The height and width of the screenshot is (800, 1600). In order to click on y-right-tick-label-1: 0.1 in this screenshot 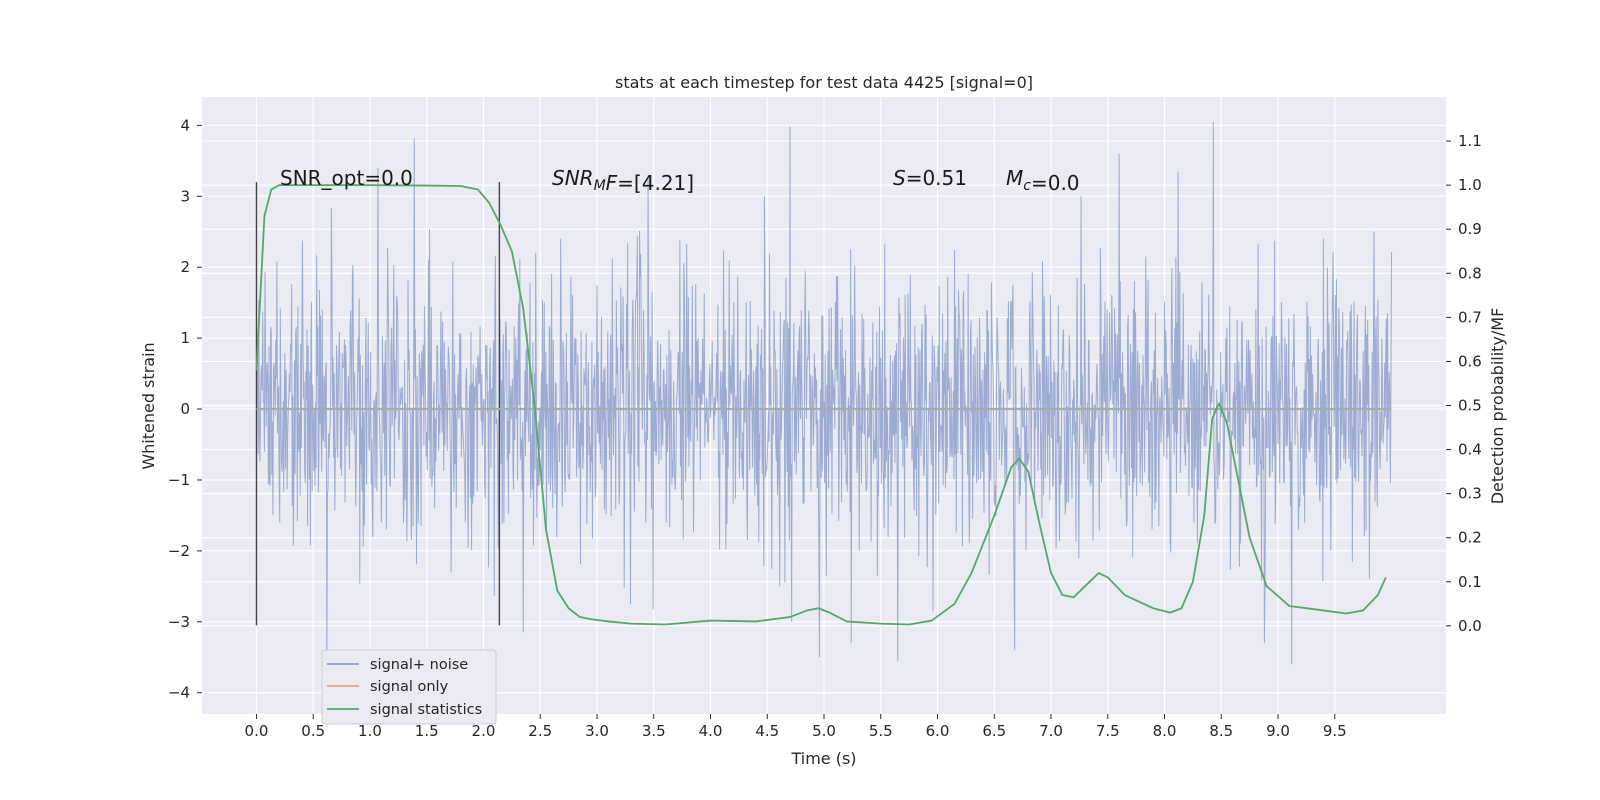, I will do `click(1470, 582)`.